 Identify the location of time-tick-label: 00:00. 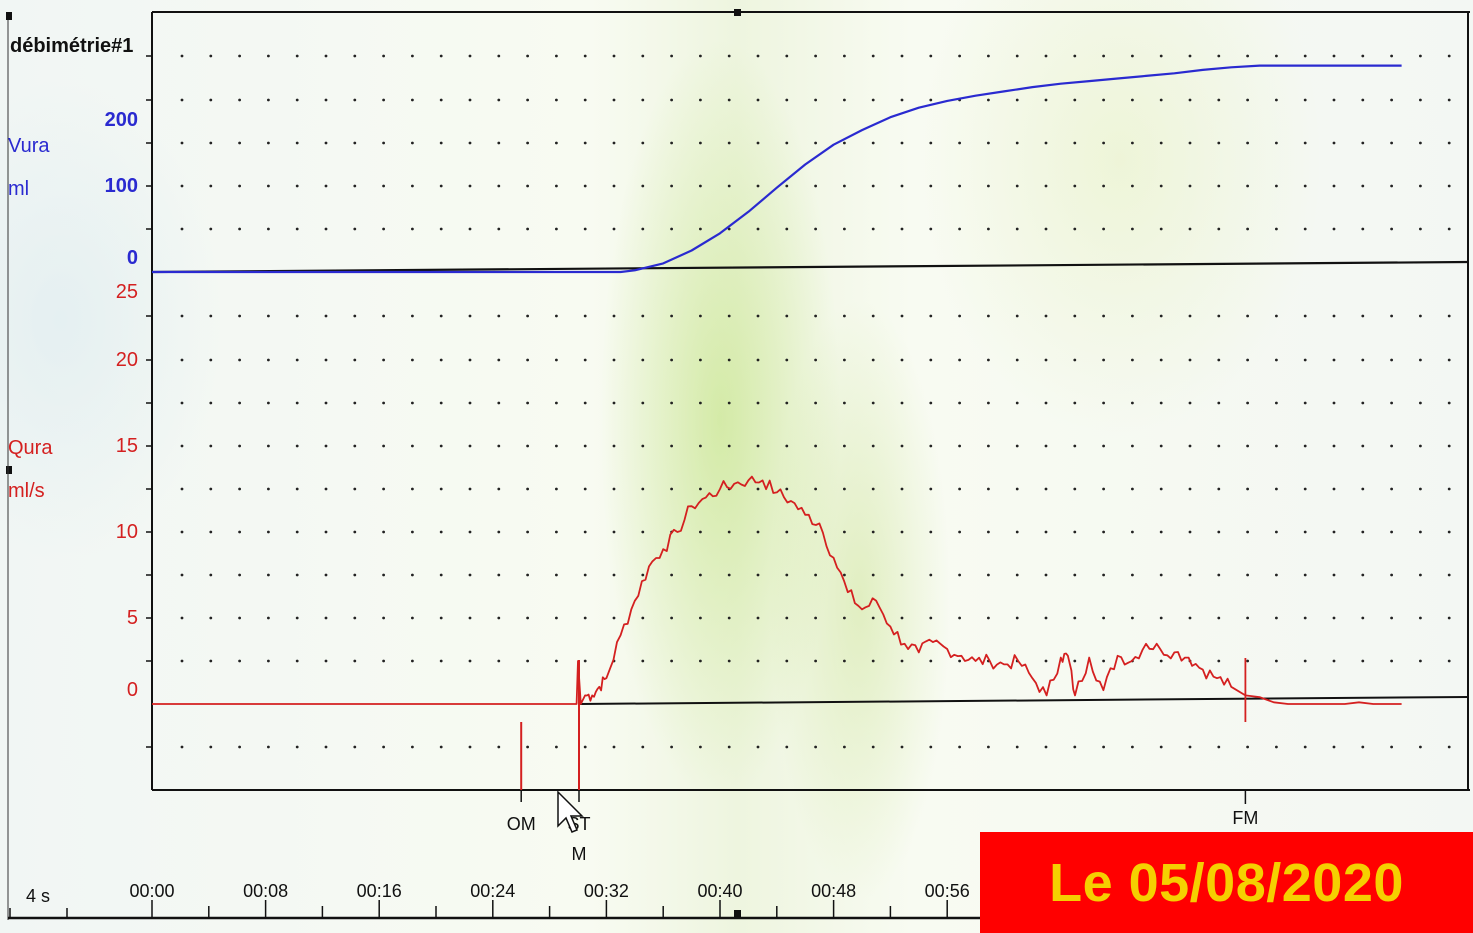
(151, 891).